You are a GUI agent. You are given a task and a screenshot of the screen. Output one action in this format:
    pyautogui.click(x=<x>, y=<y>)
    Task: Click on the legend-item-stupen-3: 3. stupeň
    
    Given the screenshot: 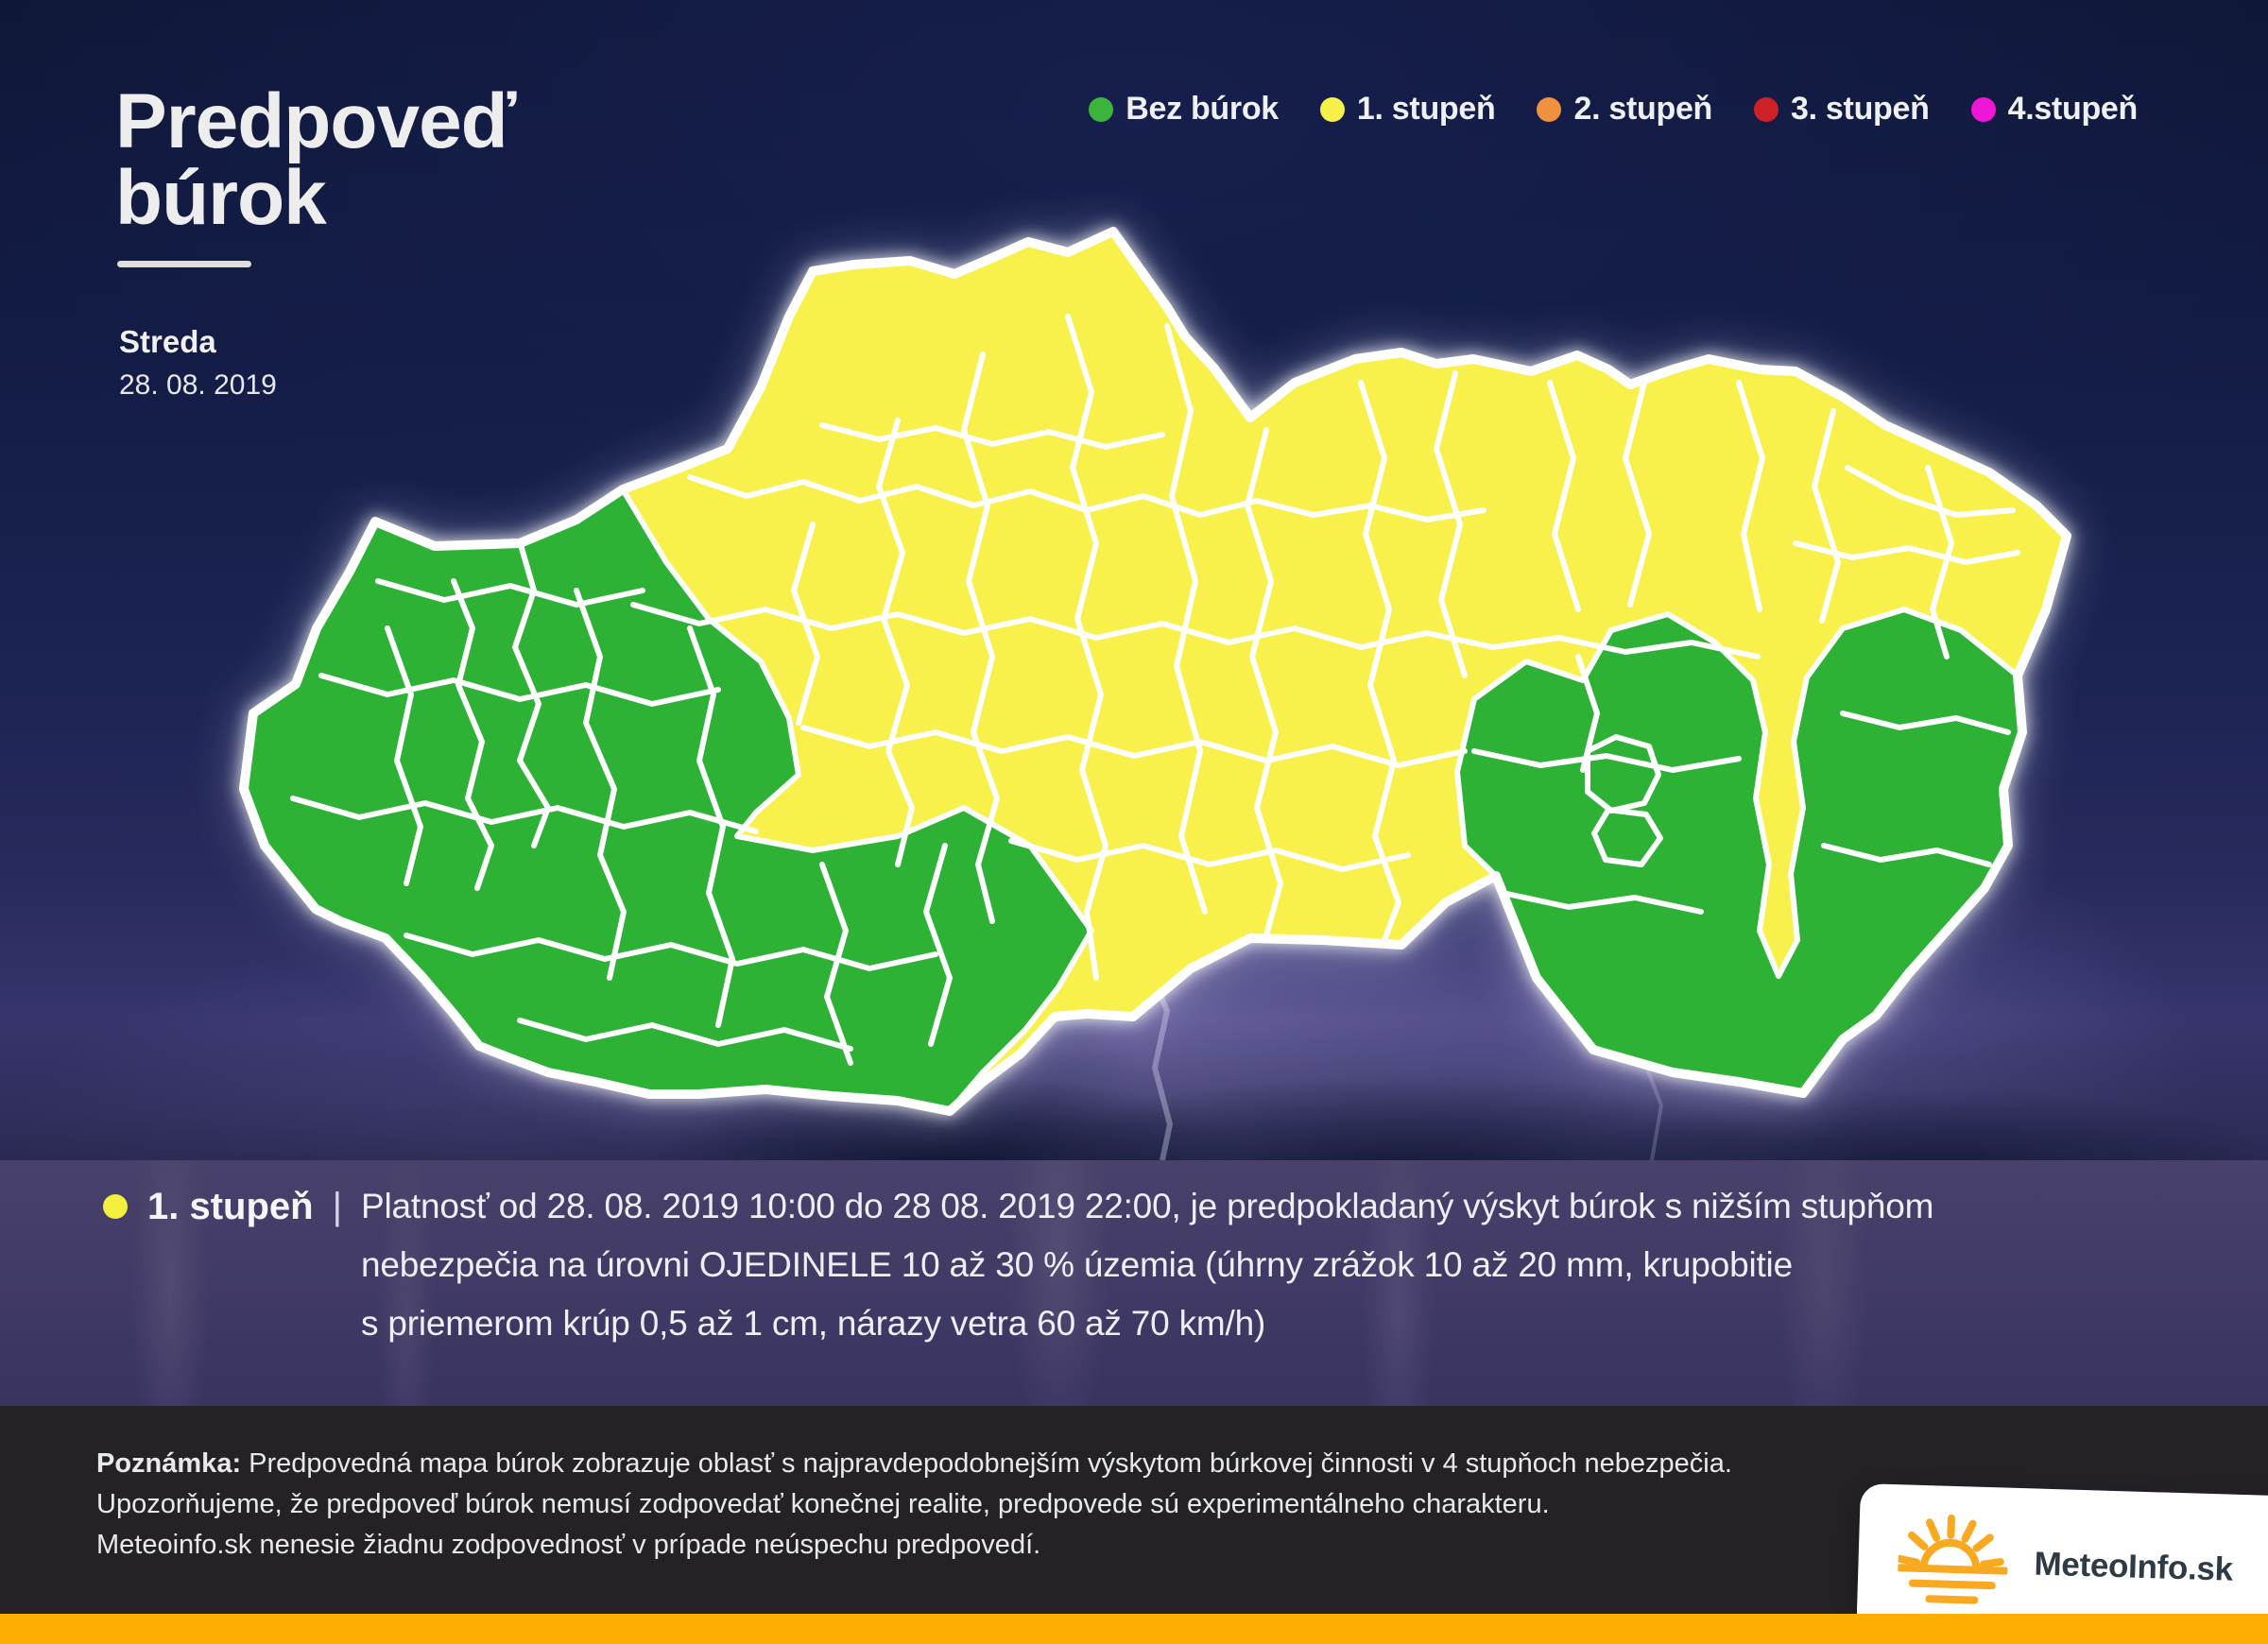 What is the action you would take?
    pyautogui.click(x=1842, y=109)
    